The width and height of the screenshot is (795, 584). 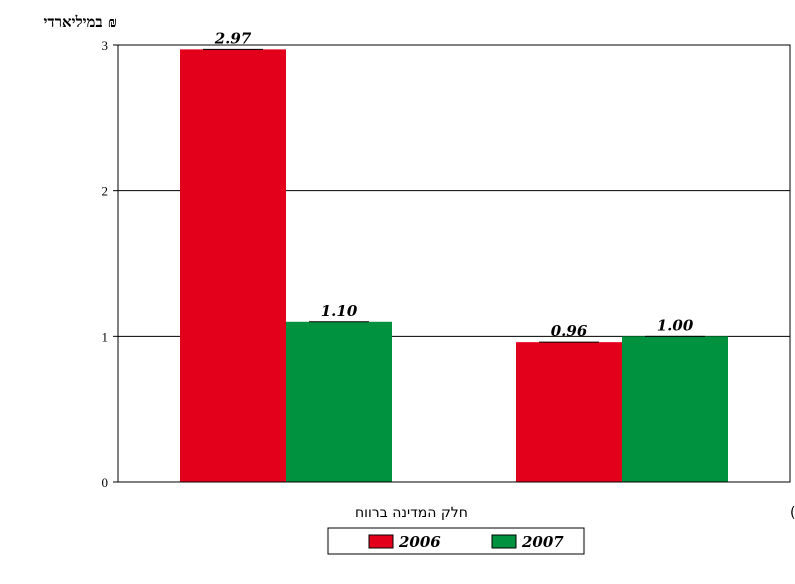 I want to click on y-tick-label: 3, so click(x=105, y=45).